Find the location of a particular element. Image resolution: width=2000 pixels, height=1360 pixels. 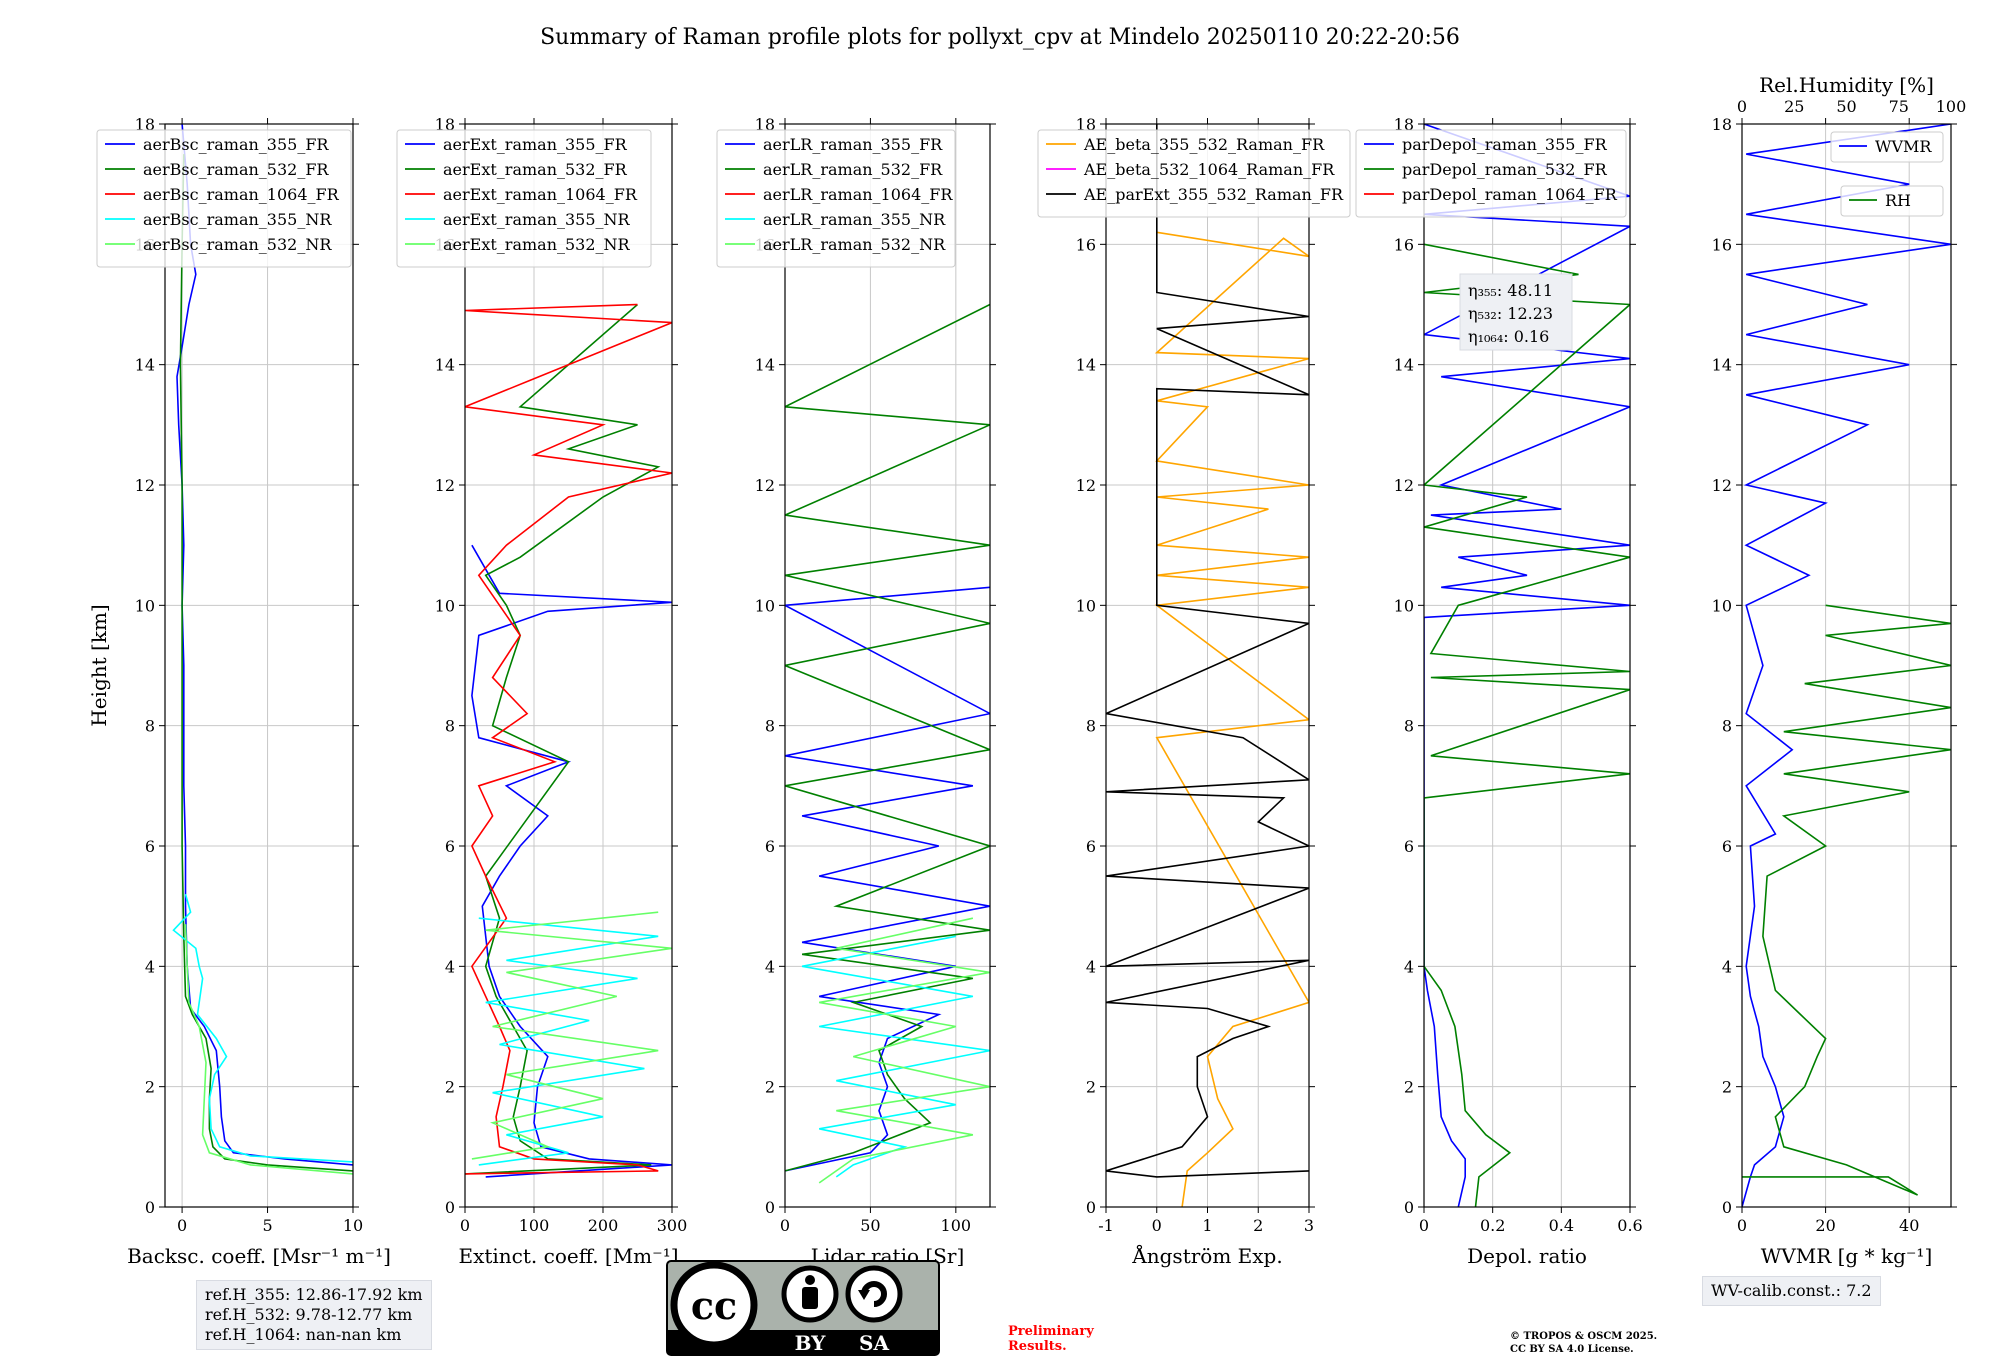

legend-entry: aerExt_raman_532_NR is located at coordinates (537, 244).